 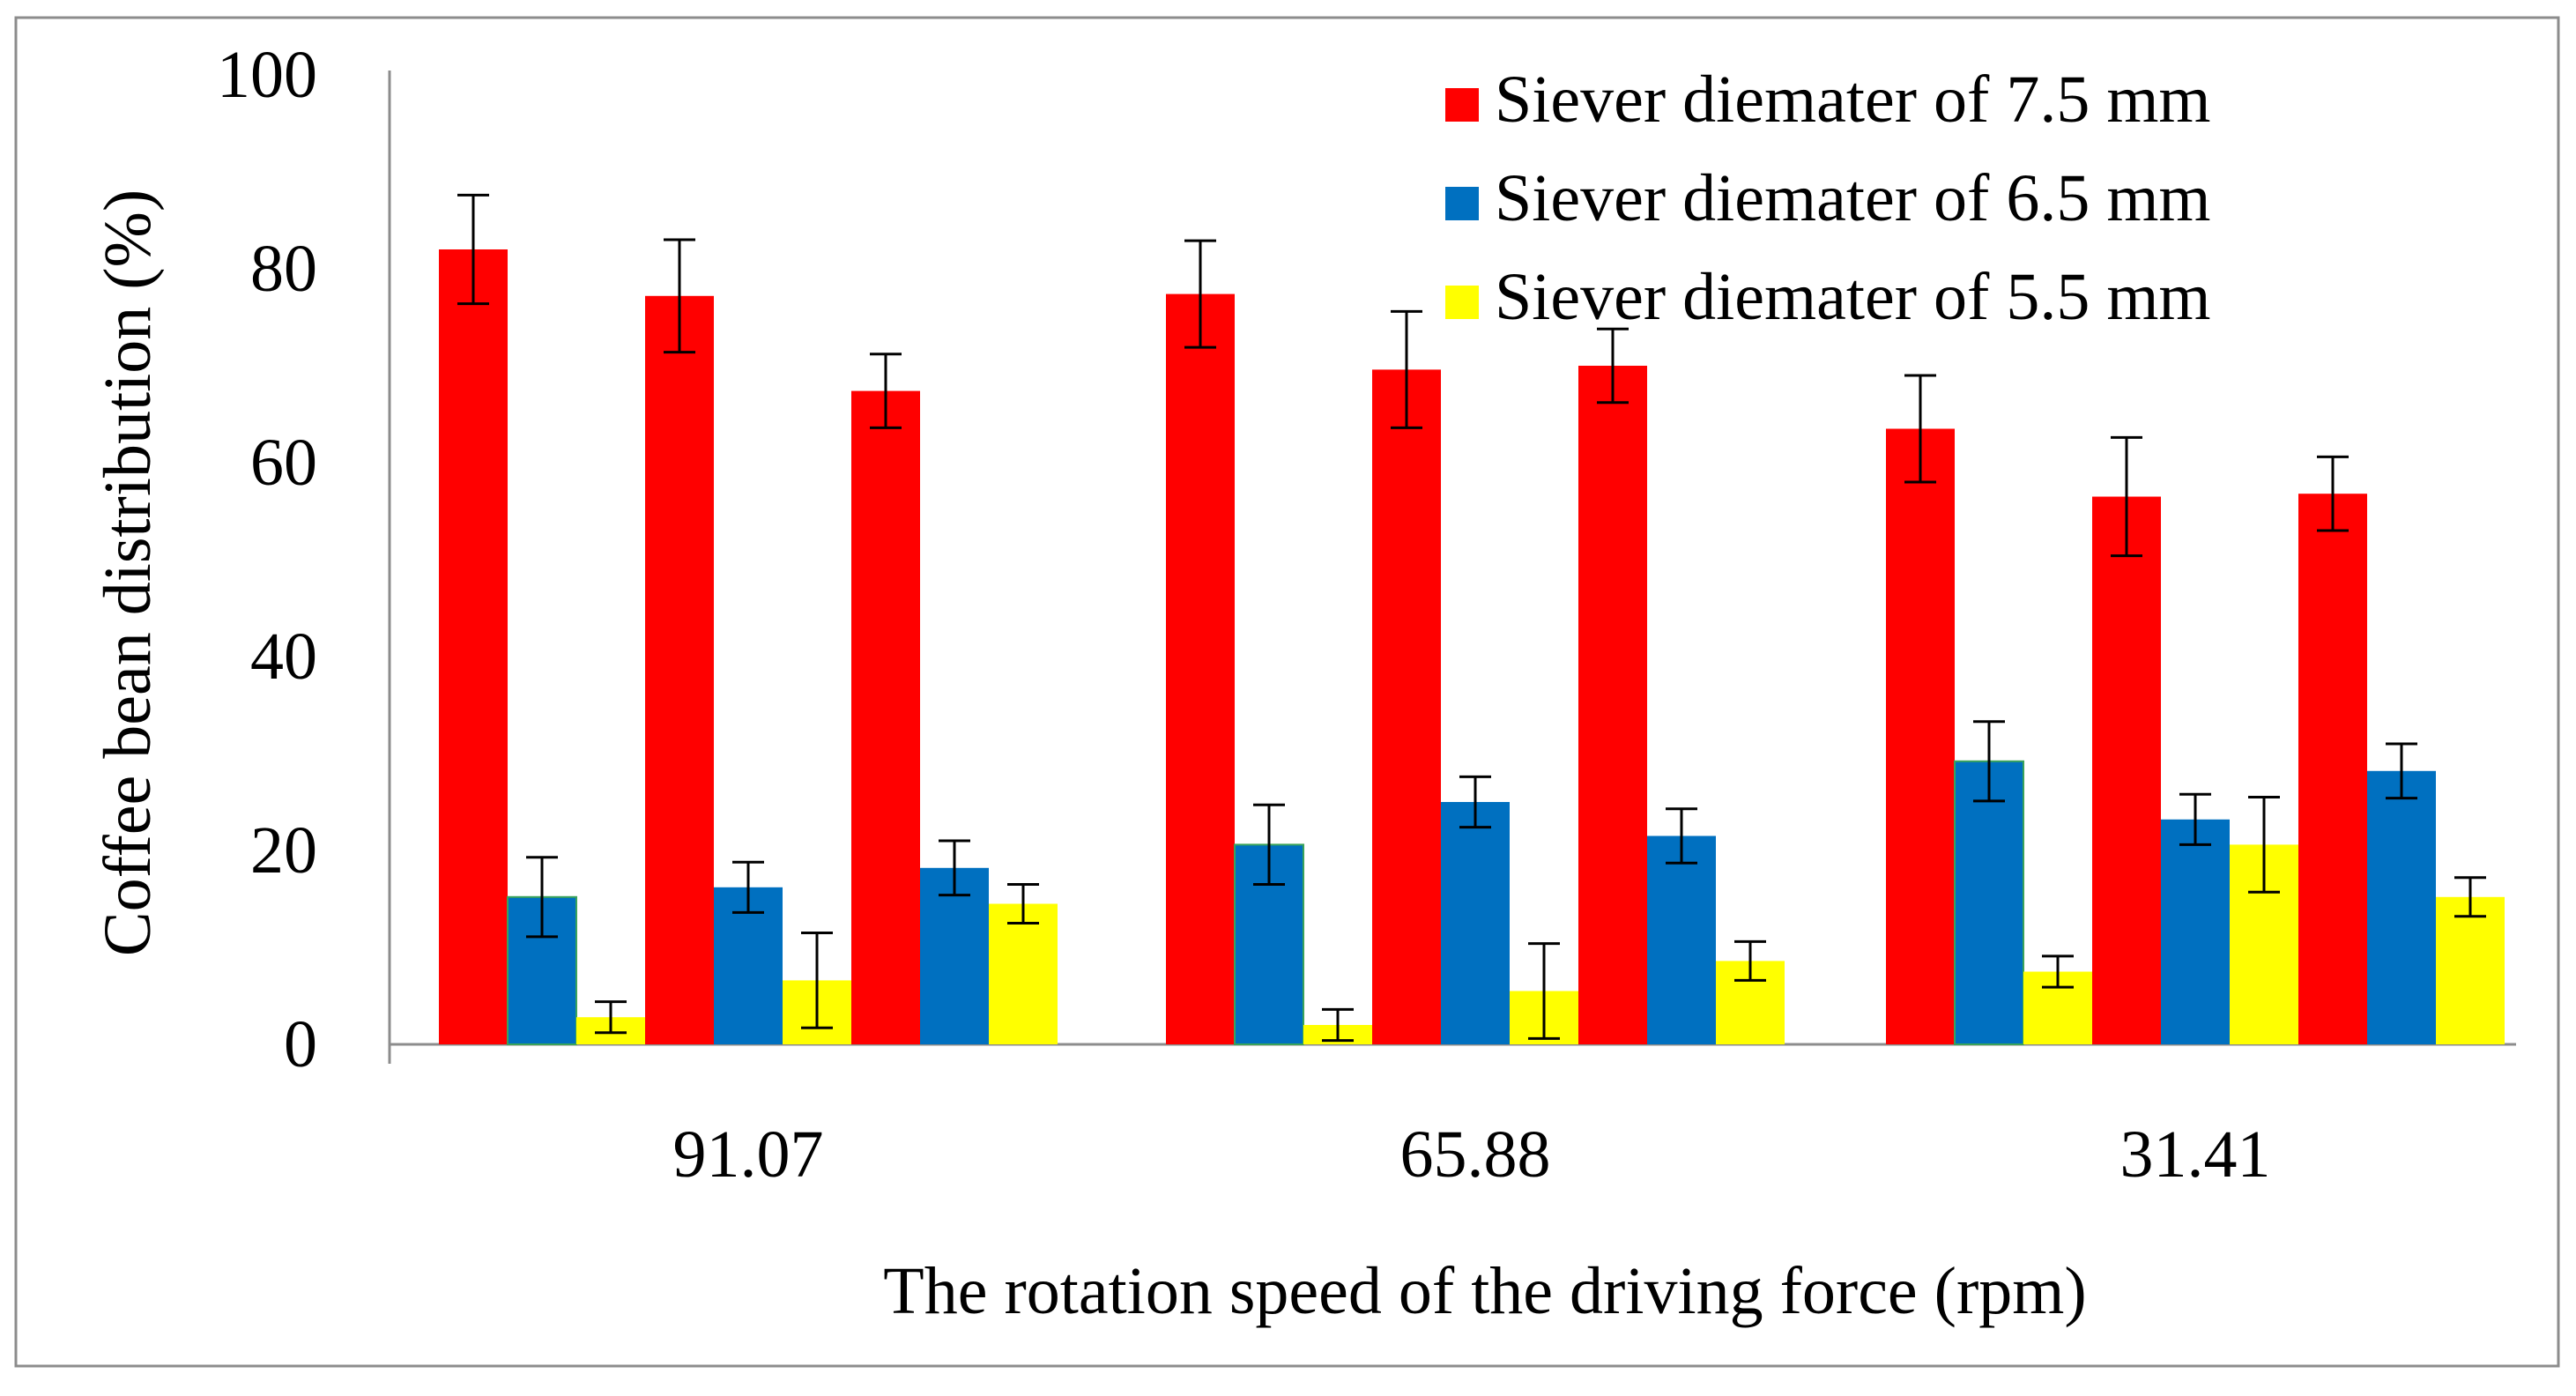 What do you see at coordinates (1853, 100) in the screenshot?
I see `legend-label: Siever diemater of 7.5 mm` at bounding box center [1853, 100].